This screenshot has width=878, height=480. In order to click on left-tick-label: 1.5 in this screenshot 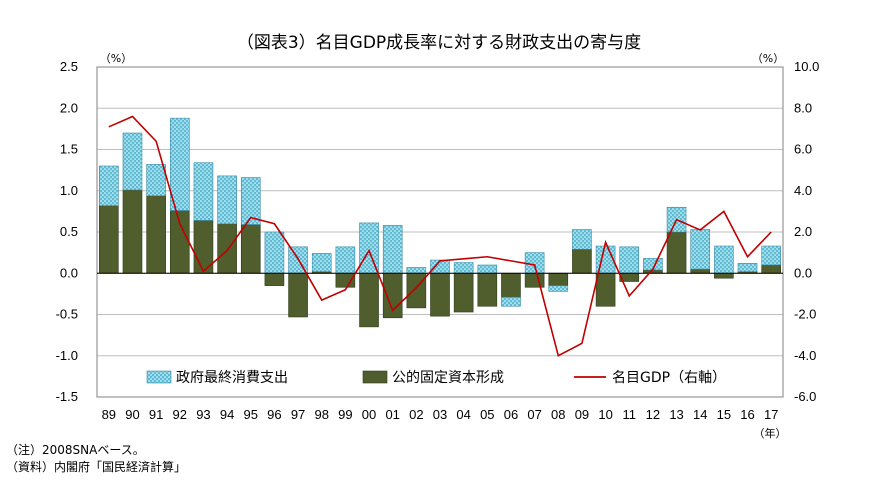, I will do `click(69, 149)`.